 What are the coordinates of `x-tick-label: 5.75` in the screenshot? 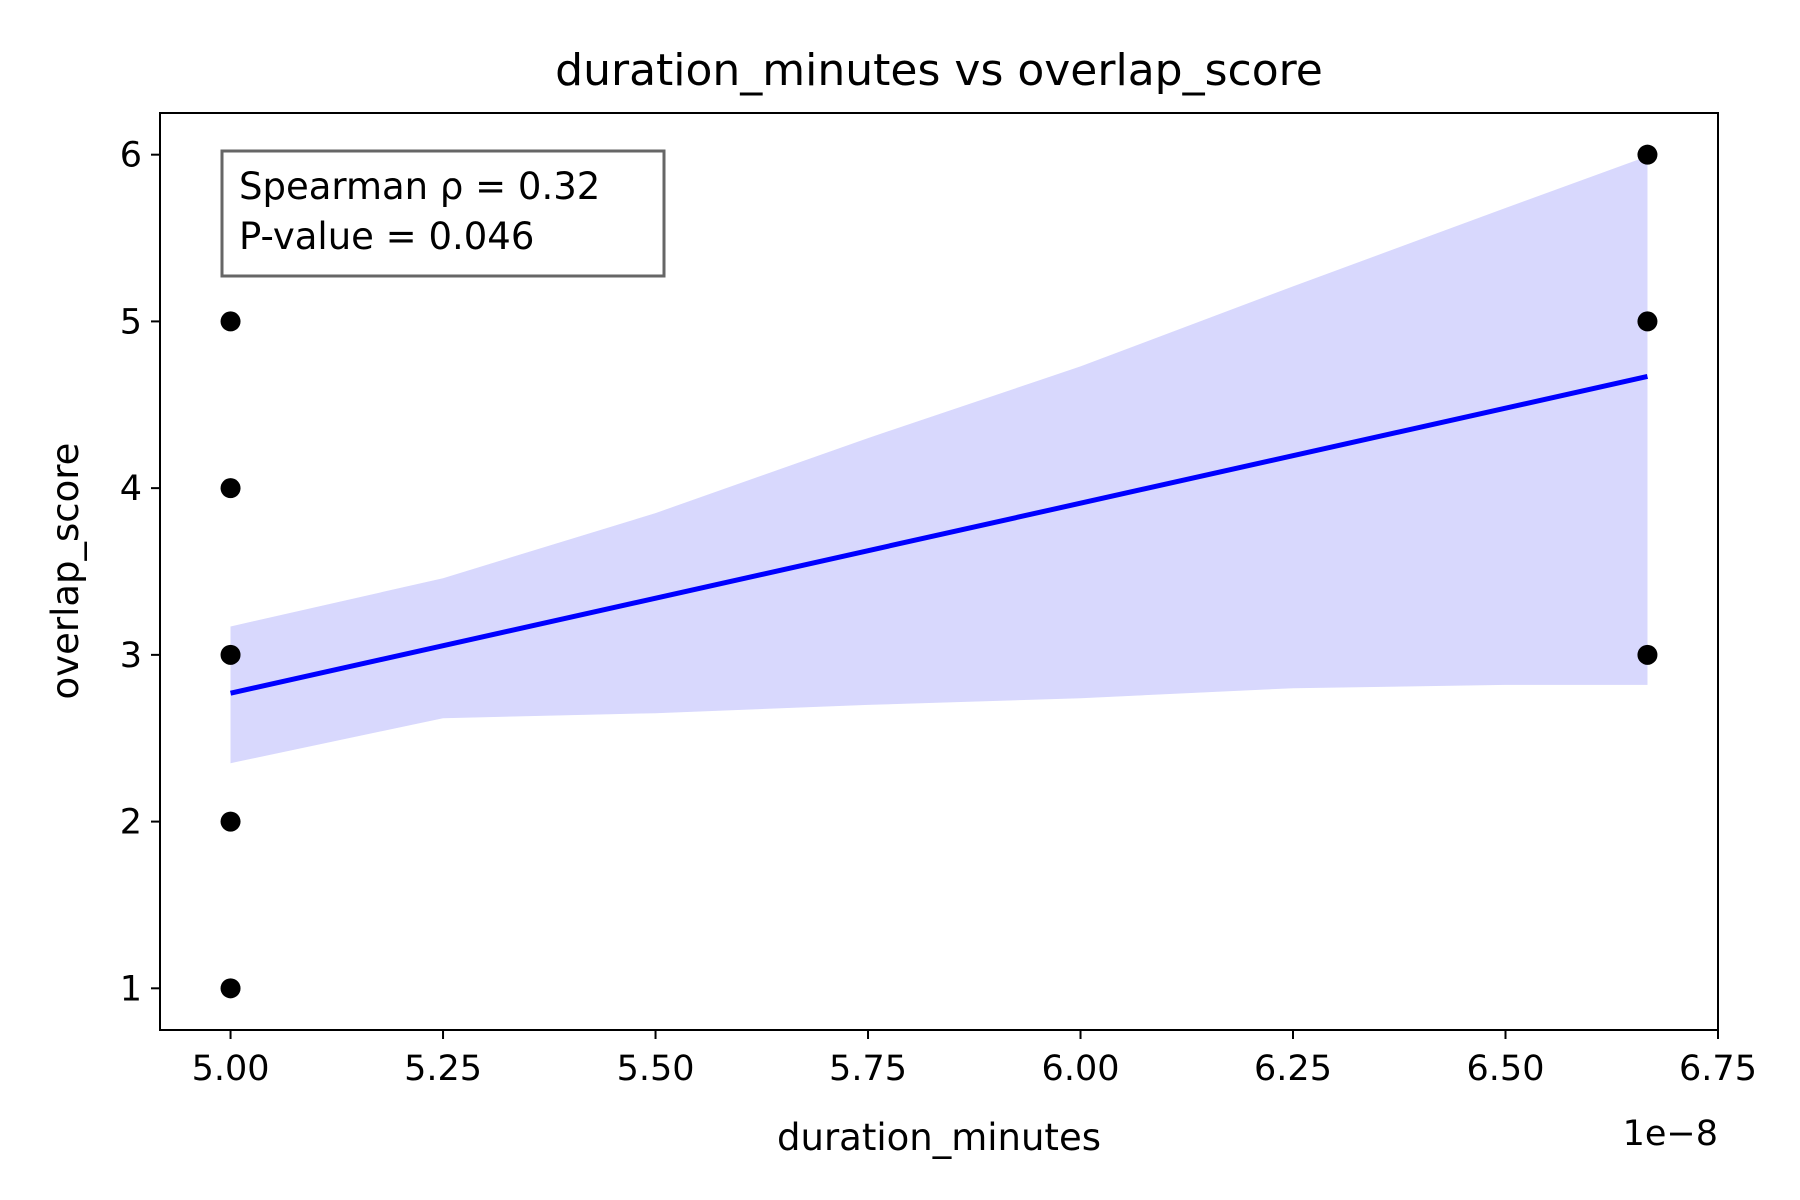 It's located at (868, 1069).